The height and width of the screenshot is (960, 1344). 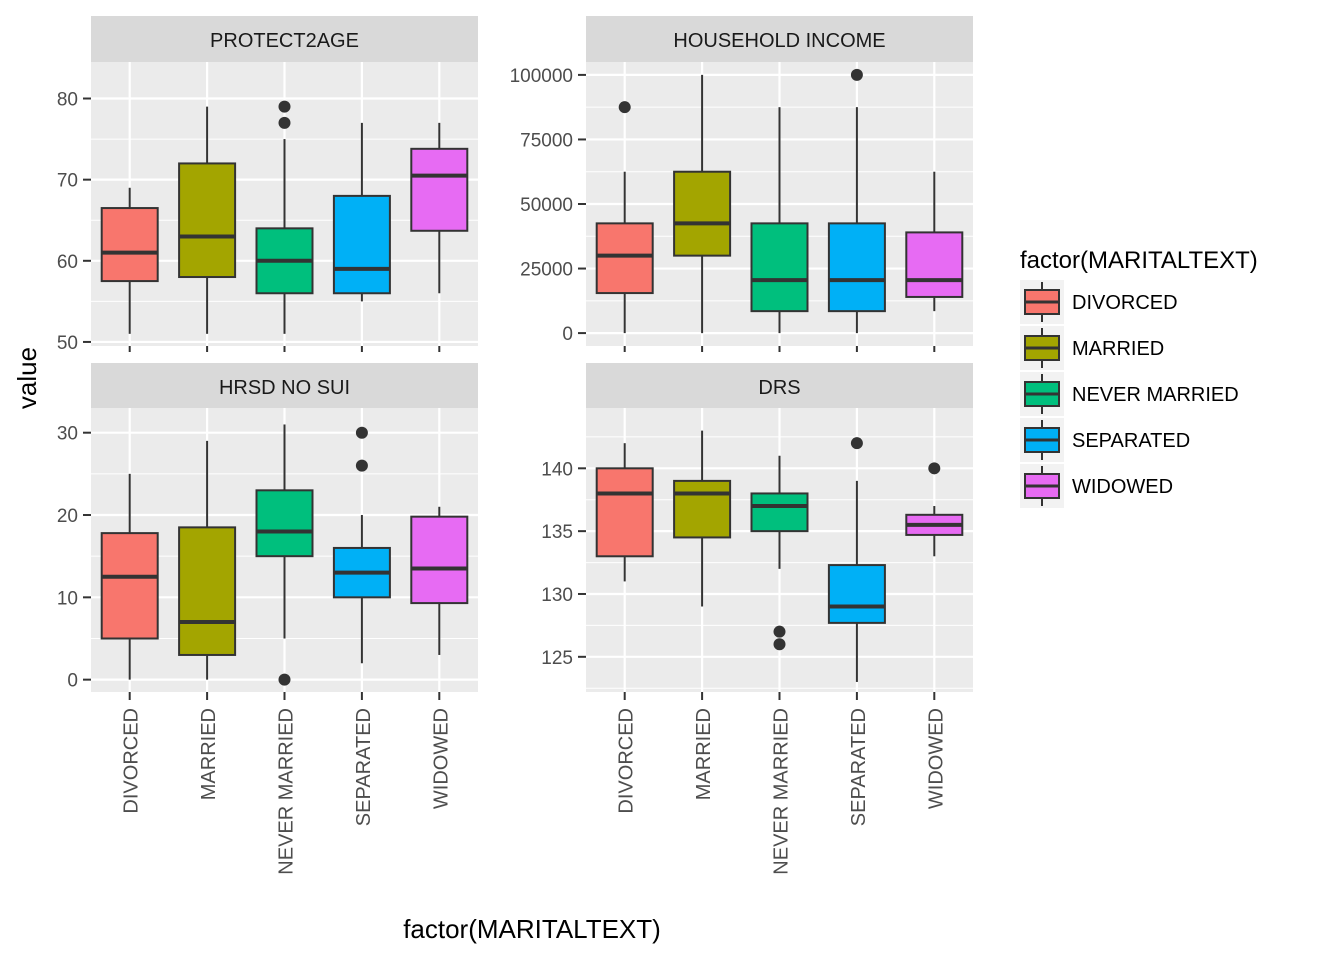 I want to click on y-tick-label: 80, so click(x=67, y=100).